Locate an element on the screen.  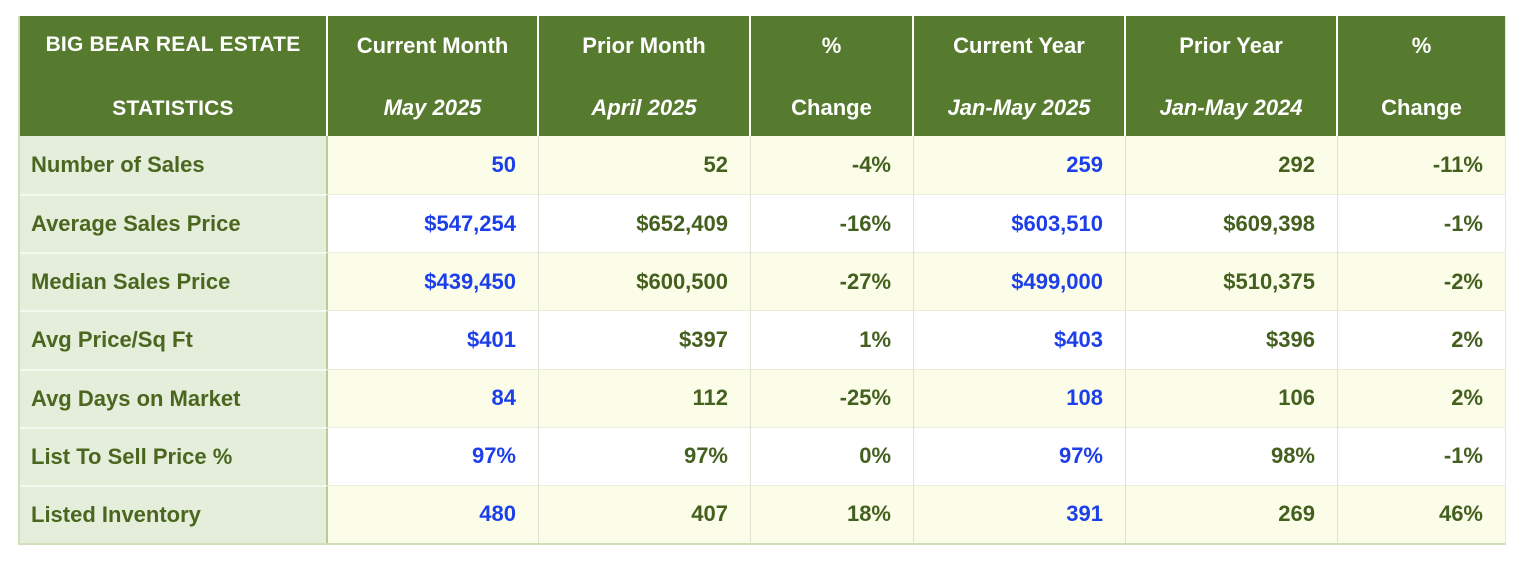
value-current-year: 391 is located at coordinates (1020, 513).